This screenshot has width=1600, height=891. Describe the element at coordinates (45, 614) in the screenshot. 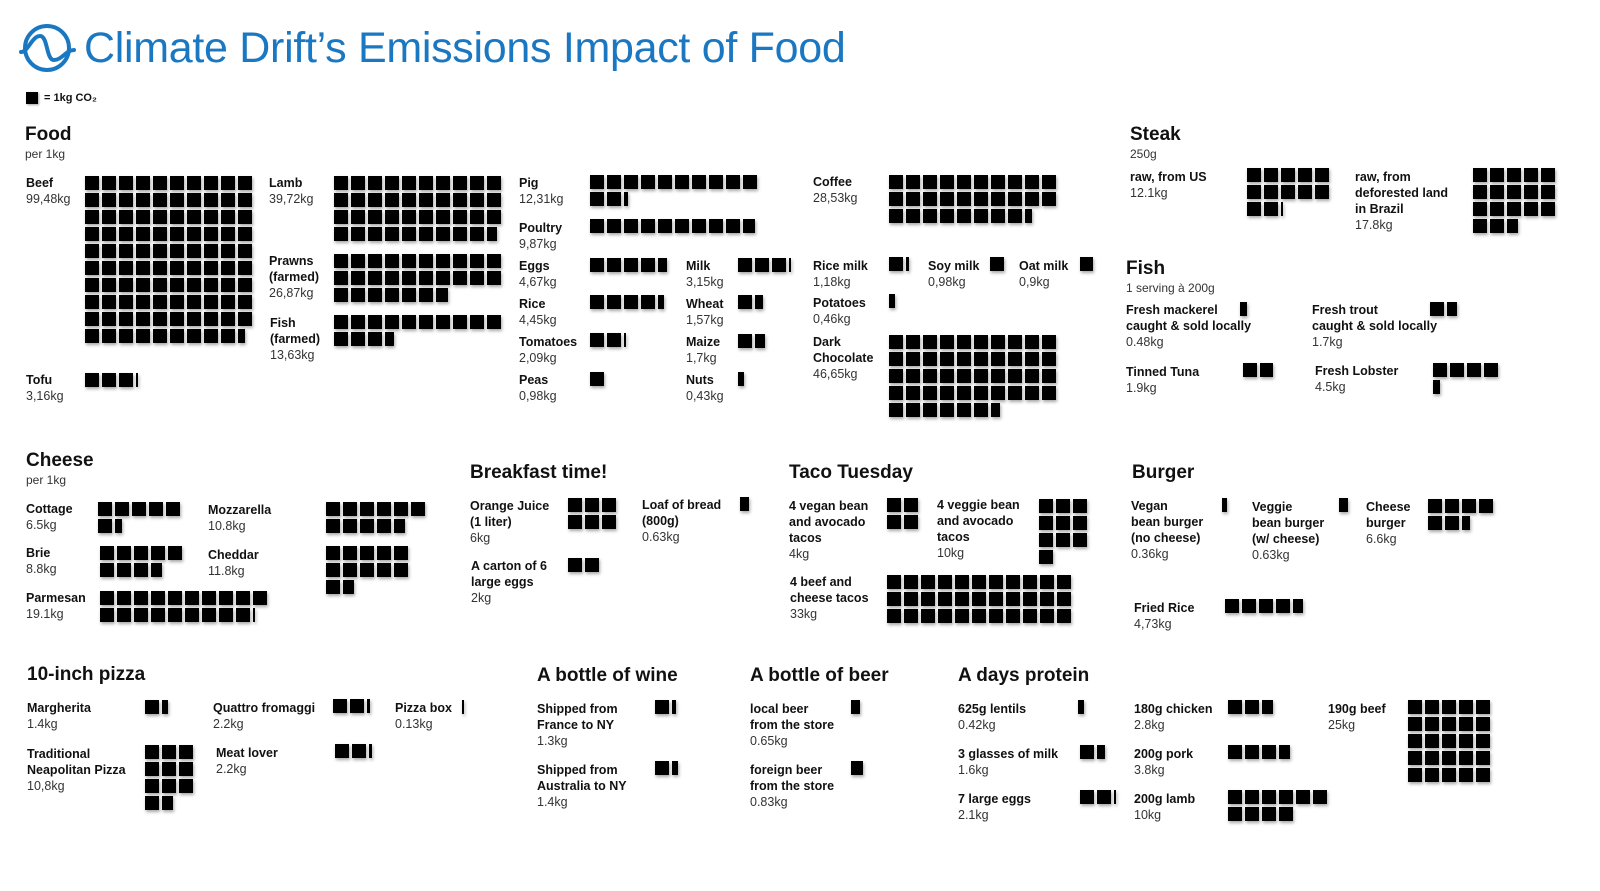

I see `item-value: 19.1kg` at that location.